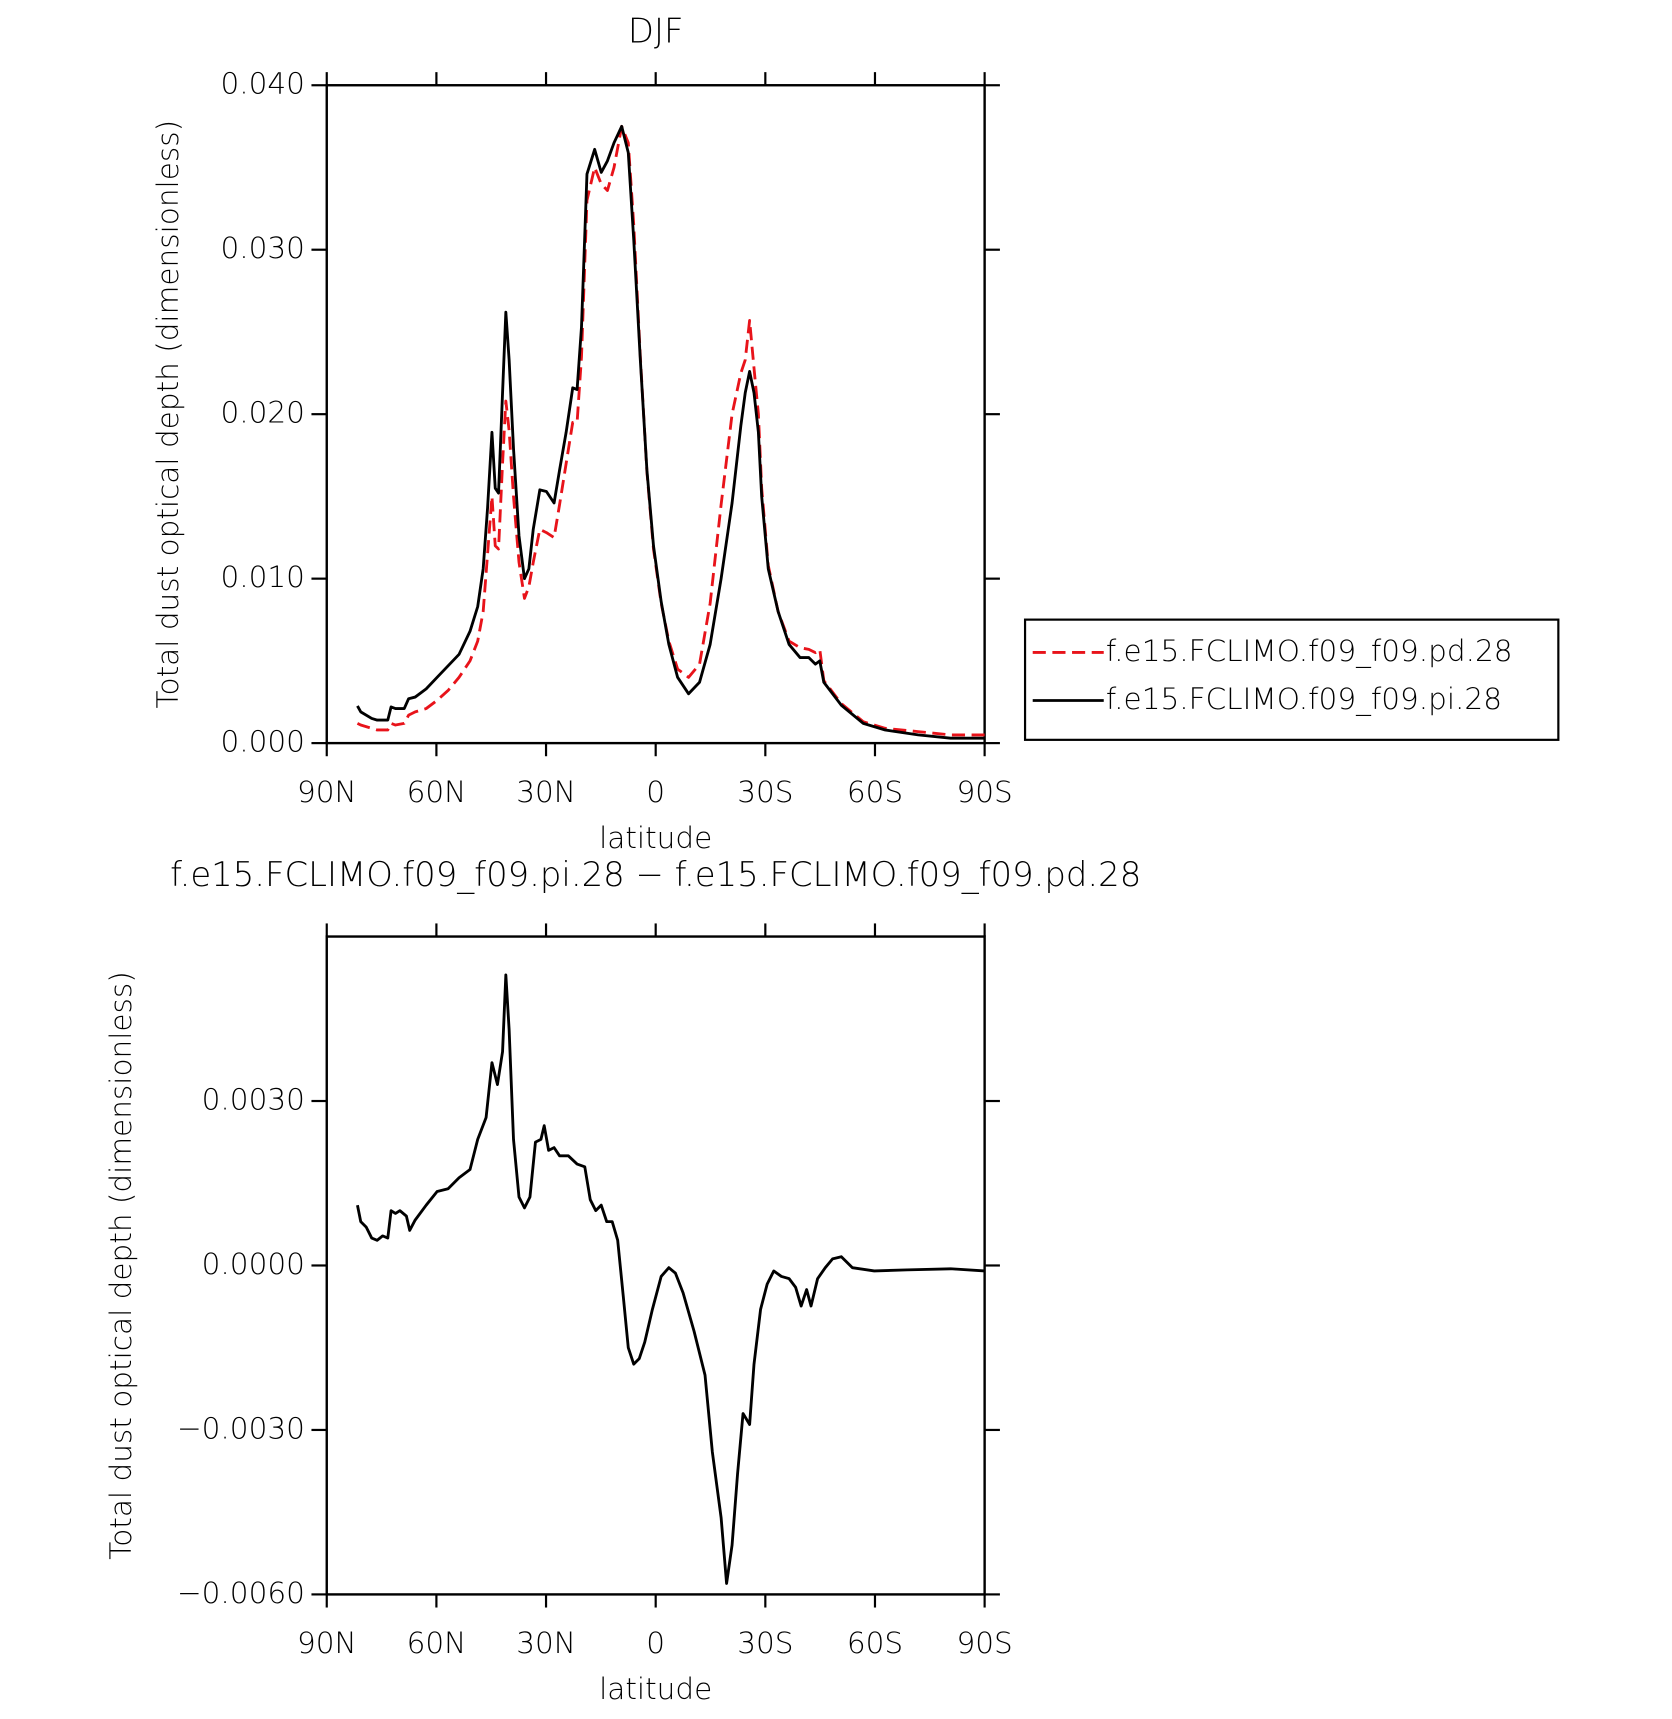  Describe the element at coordinates (262, 248) in the screenshot. I see `y-tick-label: 0.030` at that location.